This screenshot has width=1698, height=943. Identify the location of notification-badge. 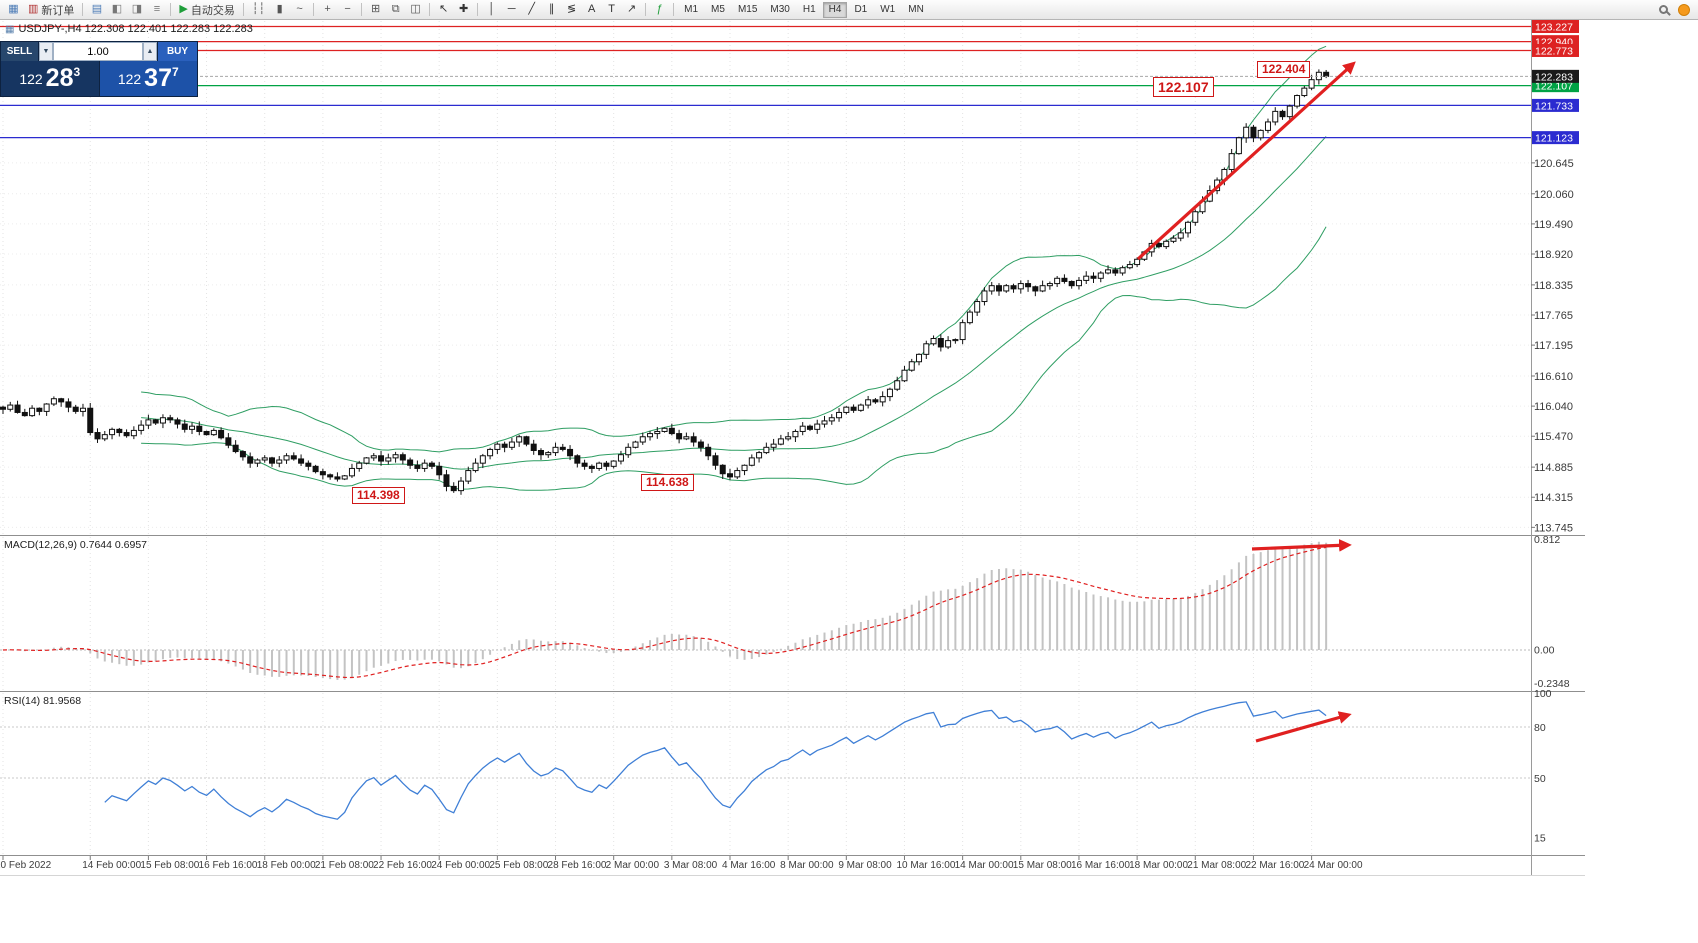
(1684, 9).